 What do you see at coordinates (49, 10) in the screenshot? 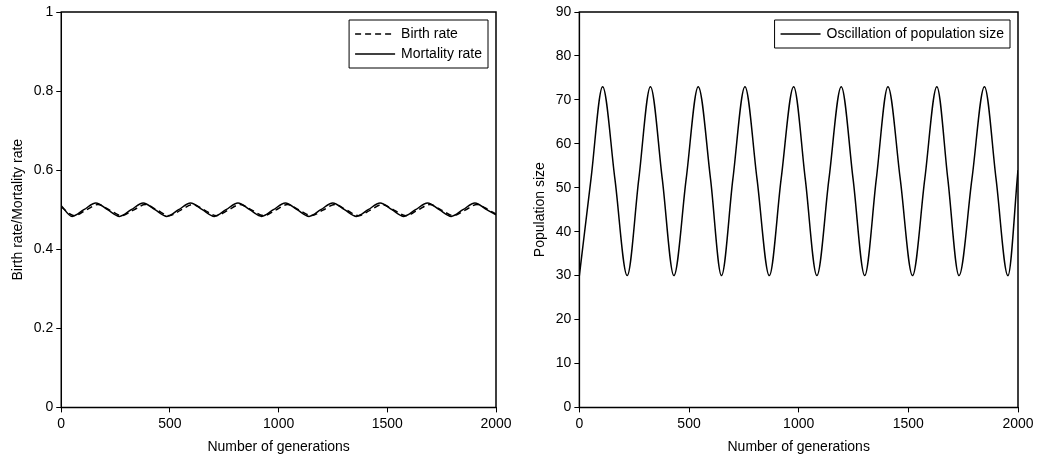
I see `y-tick-label: 1` at bounding box center [49, 10].